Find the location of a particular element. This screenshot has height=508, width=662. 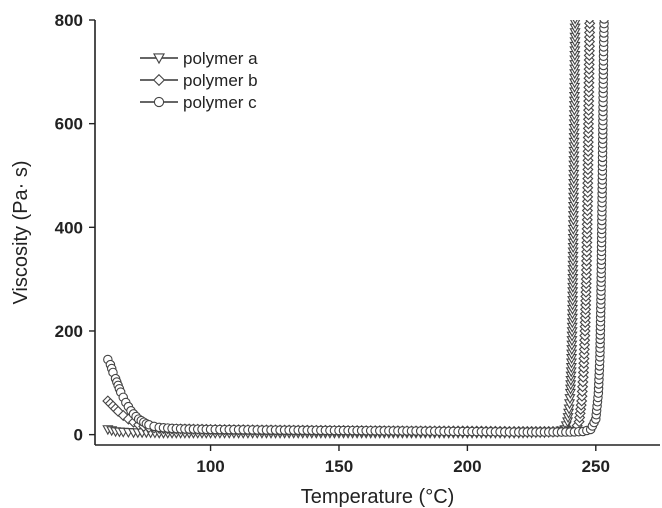

legend-label-polymer-c: polymer c is located at coordinates (220, 102).